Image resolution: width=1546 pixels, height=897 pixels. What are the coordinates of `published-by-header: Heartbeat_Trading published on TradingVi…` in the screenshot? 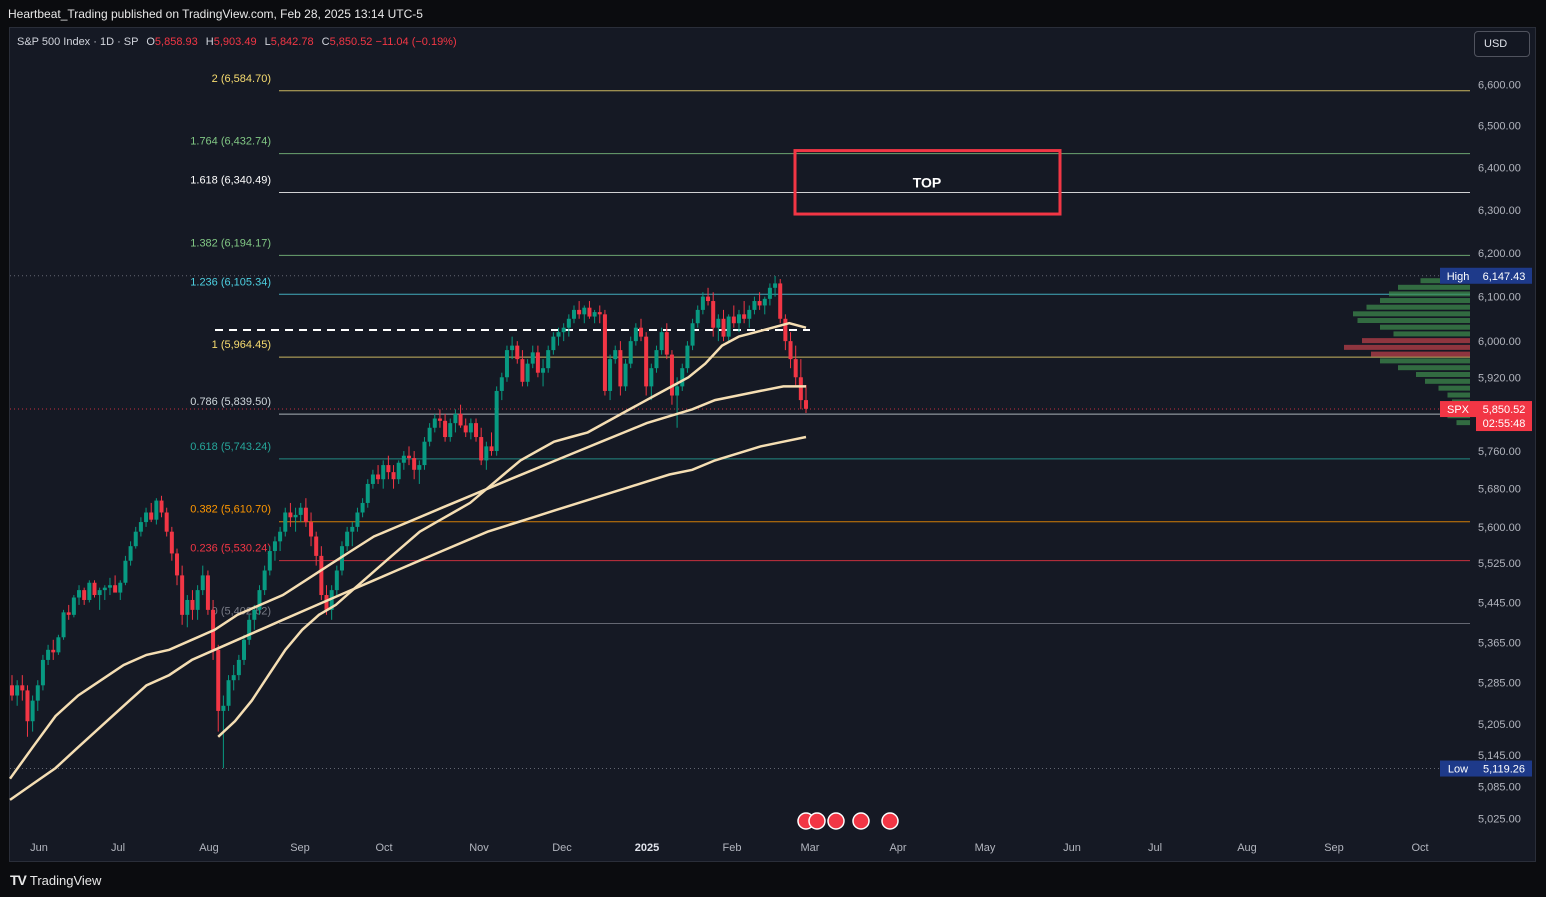 It's located at (215, 14).